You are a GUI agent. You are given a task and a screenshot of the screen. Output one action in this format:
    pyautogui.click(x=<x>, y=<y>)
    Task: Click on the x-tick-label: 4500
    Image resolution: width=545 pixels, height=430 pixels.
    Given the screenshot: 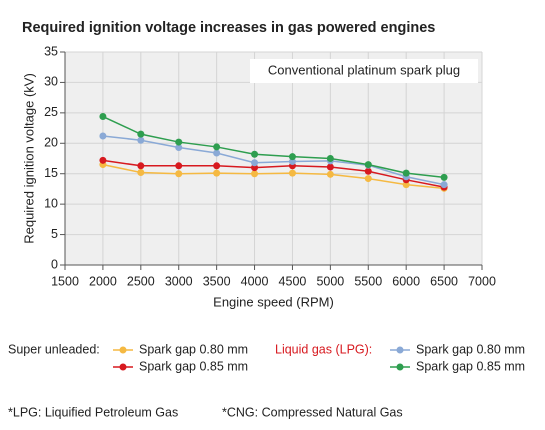 What is the action you would take?
    pyautogui.click(x=293, y=281)
    